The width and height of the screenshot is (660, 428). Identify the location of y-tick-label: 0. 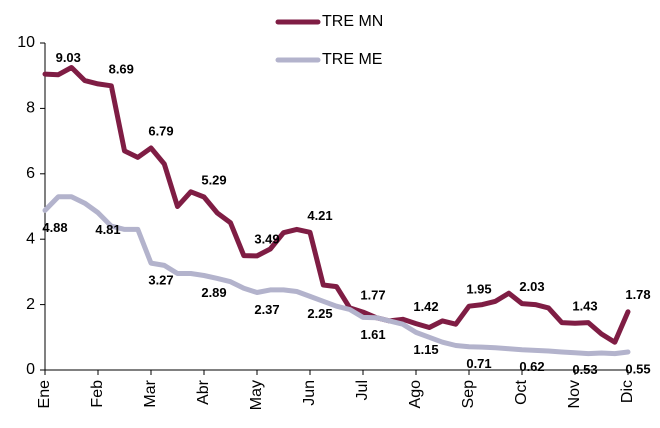
(30, 369).